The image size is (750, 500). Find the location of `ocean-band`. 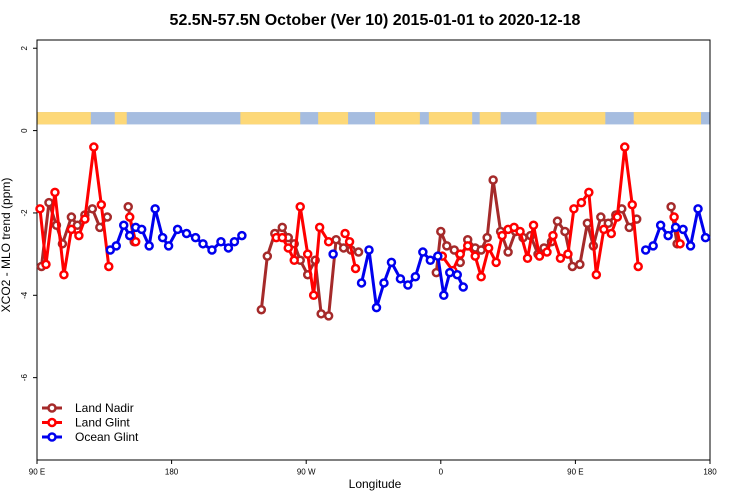

ocean-band is located at coordinates (373, 118).